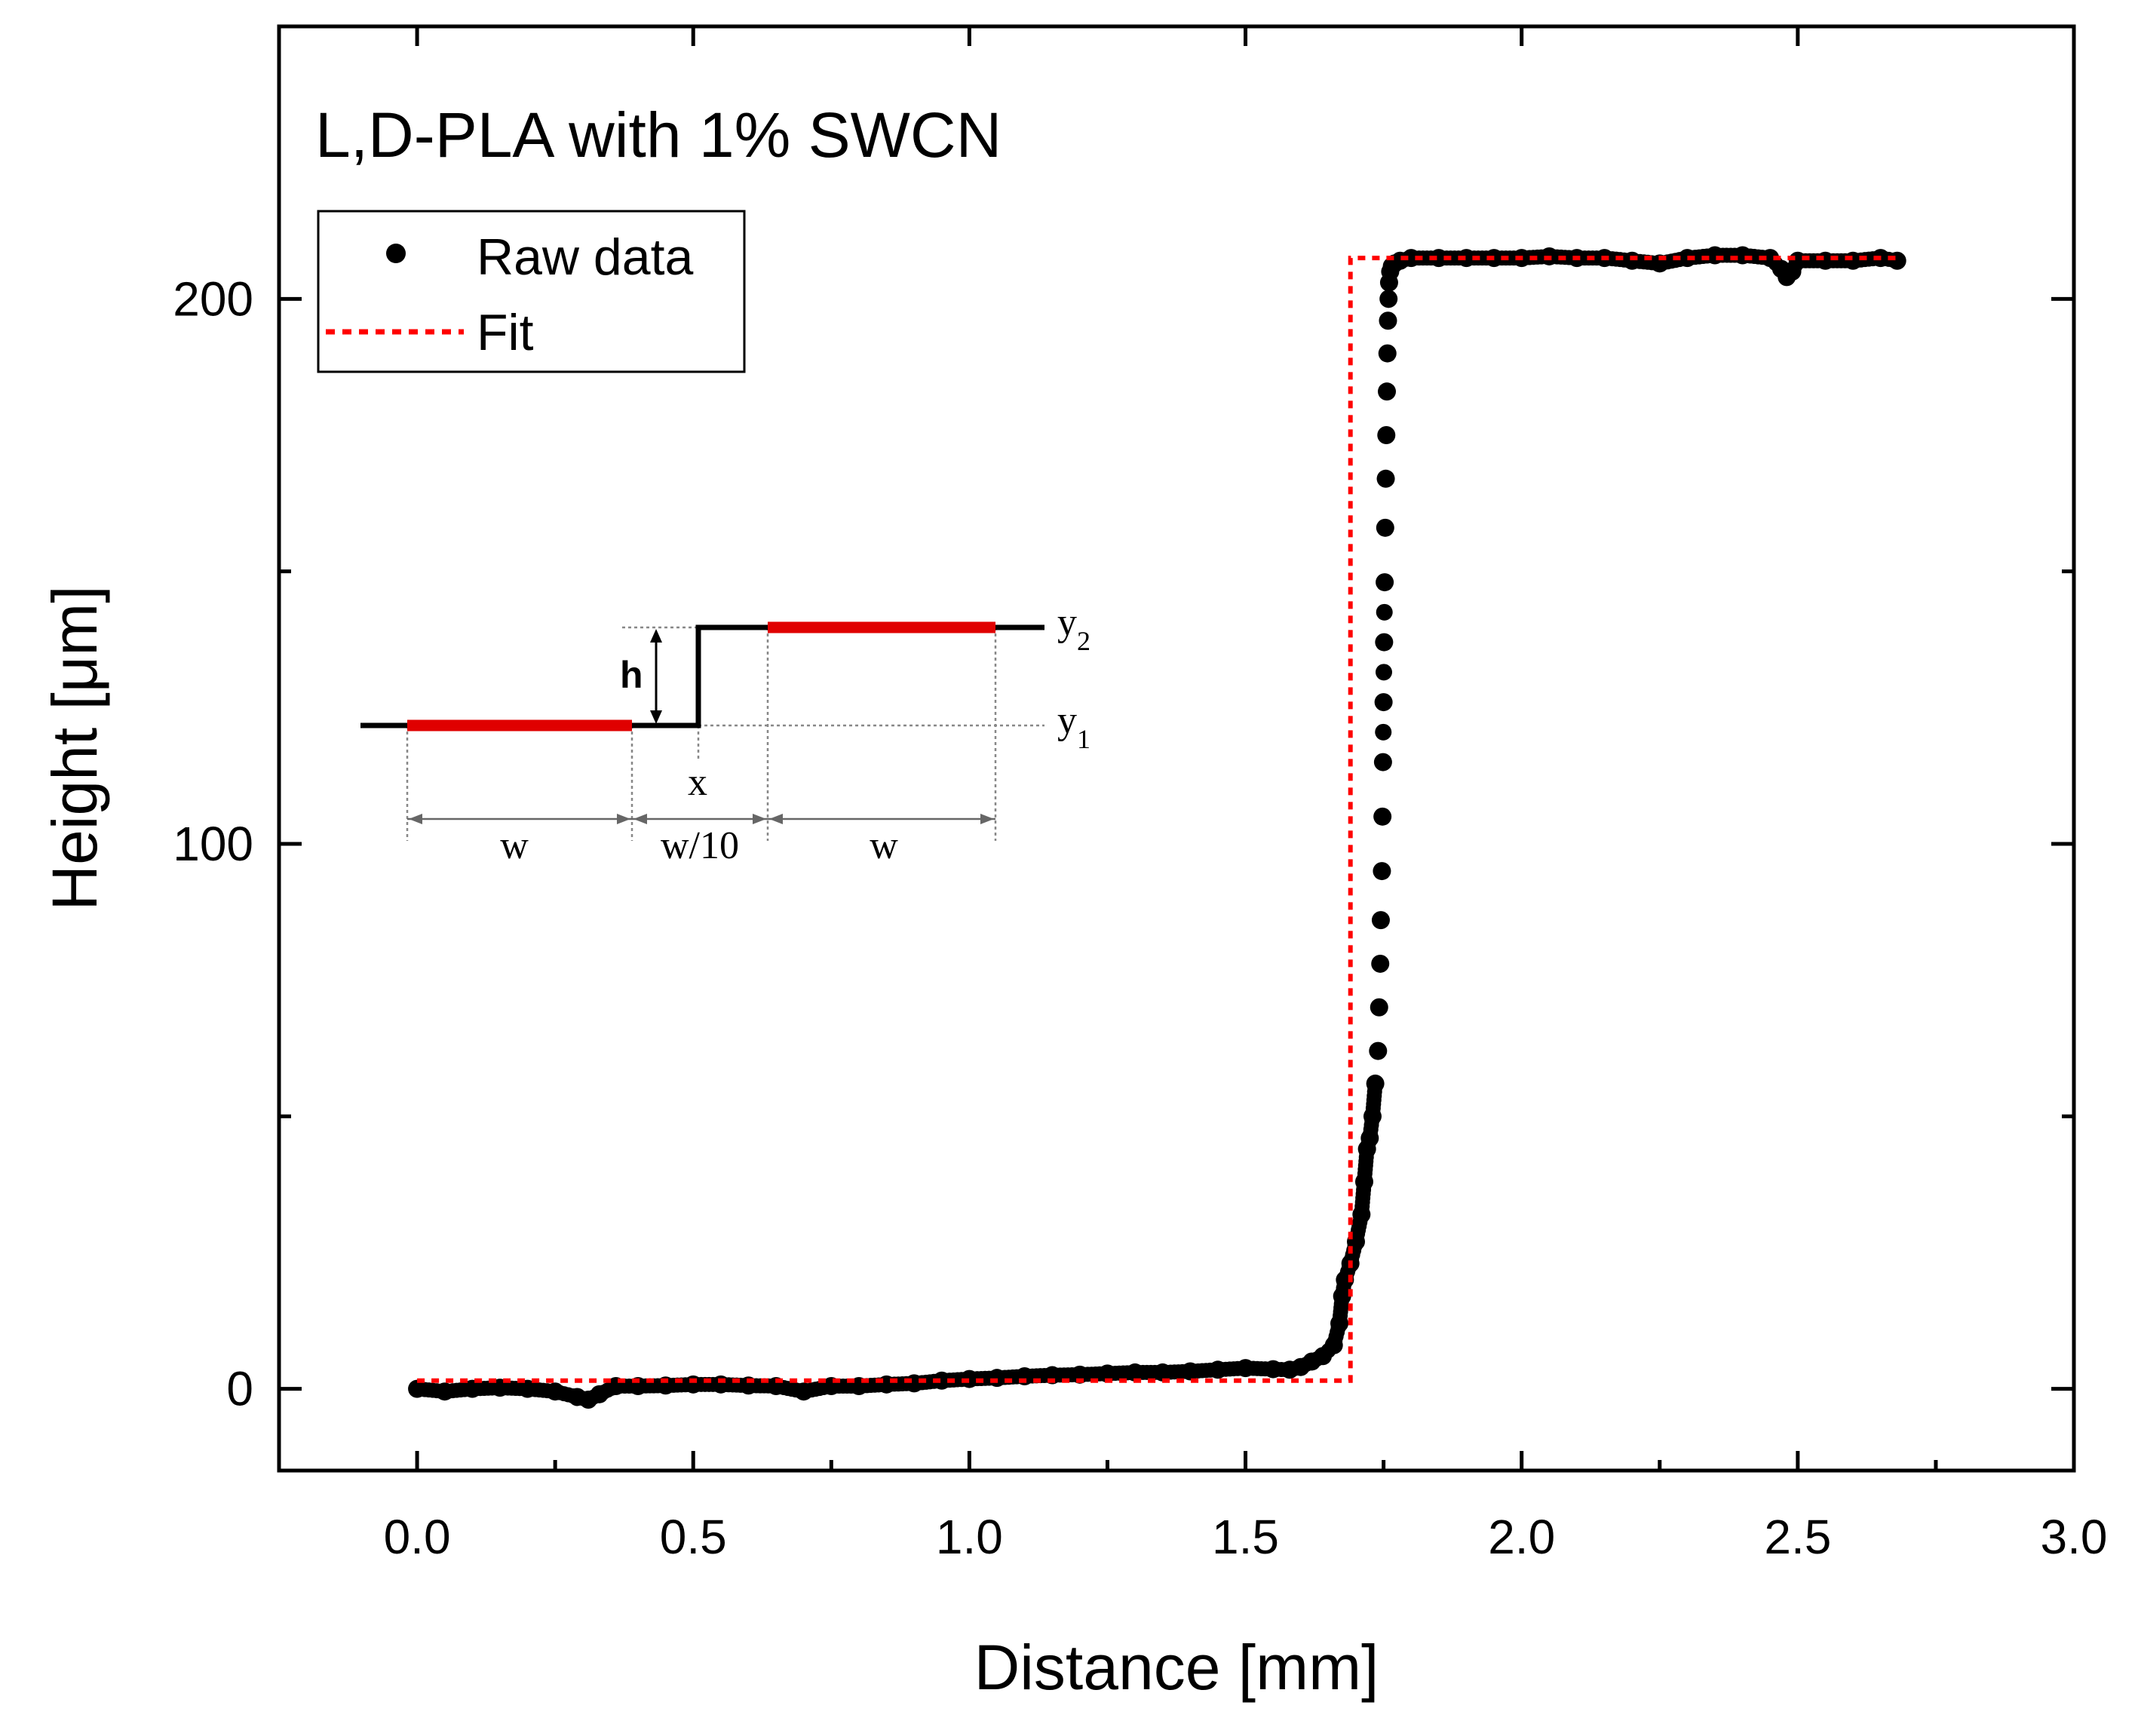 The image size is (2138, 1736). Describe the element at coordinates (514, 846) in the screenshot. I see `inset-label-w-left: w` at that location.